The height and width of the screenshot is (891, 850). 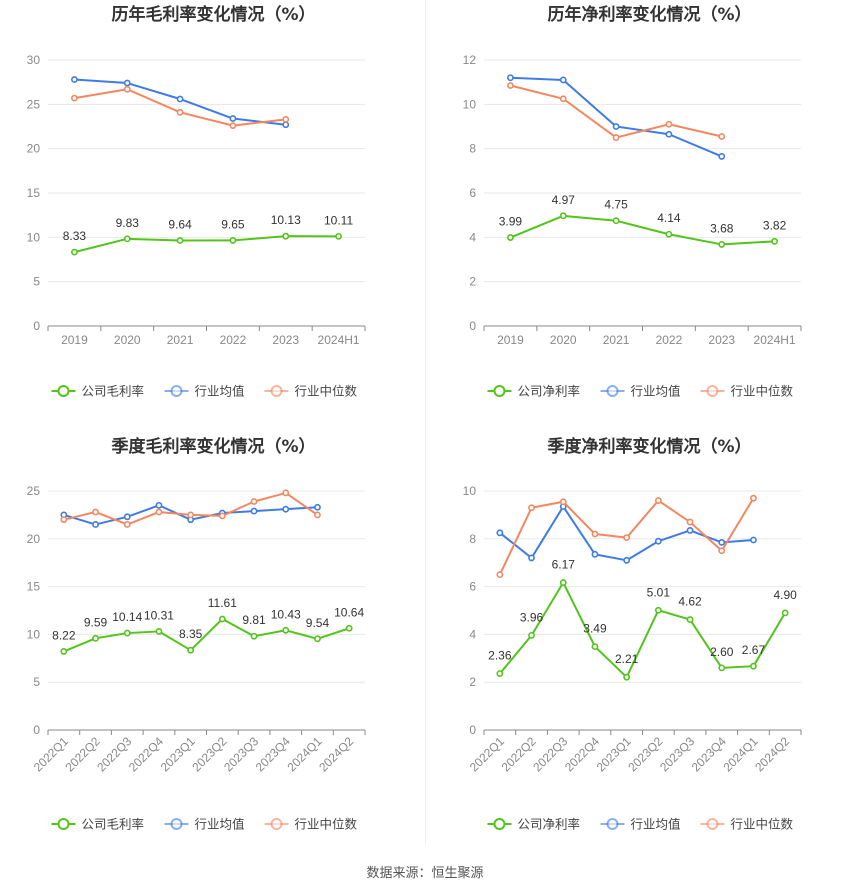 I want to click on y-tick-label: 8, so click(x=472, y=539).